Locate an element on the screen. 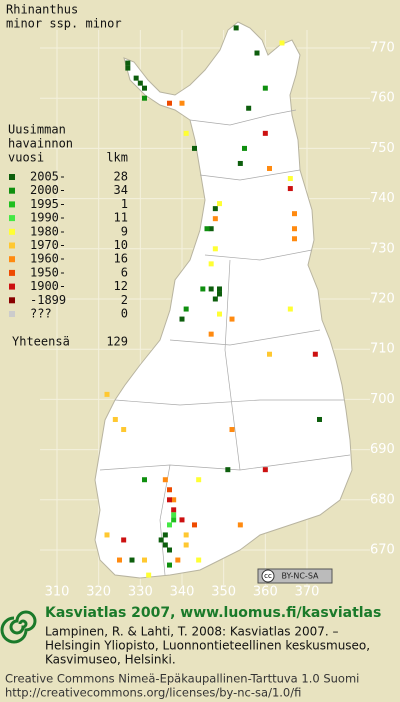 This screenshot has height=702, width=400. legend-count: 0 is located at coordinates (124, 314).